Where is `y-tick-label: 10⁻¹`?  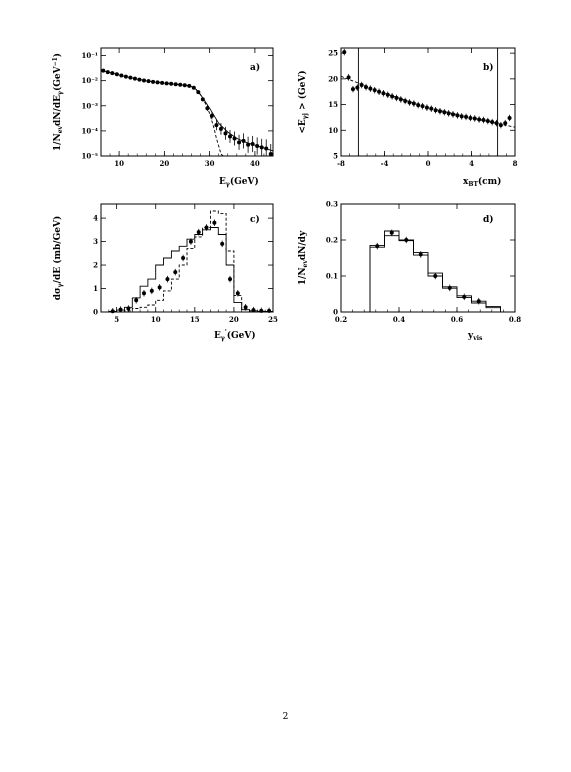
y-tick-label: 10⁻¹ is located at coordinates (89, 55).